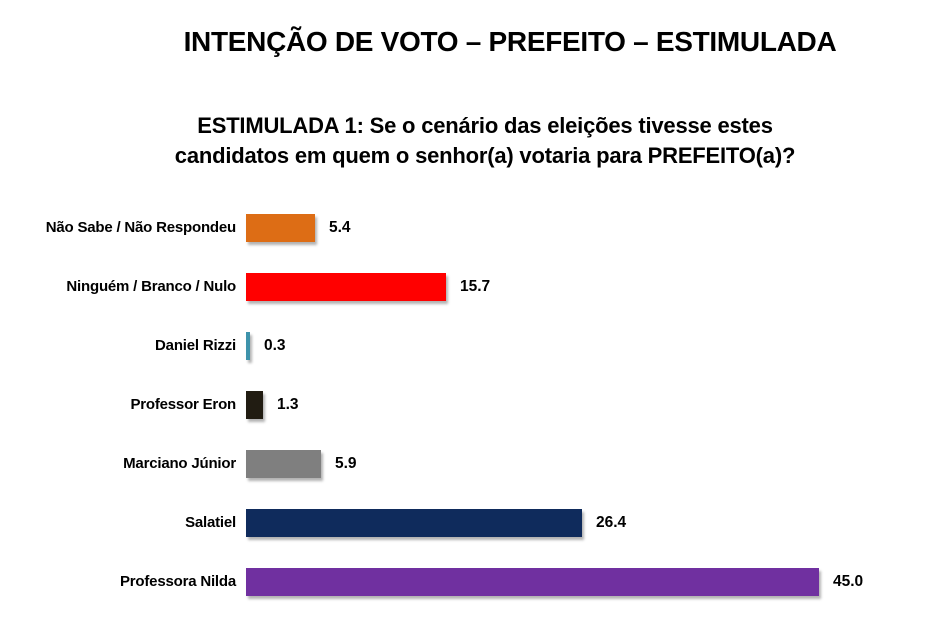 The width and height of the screenshot is (944, 639). I want to click on bar-row: Salatiel 26.4, so click(472, 522).